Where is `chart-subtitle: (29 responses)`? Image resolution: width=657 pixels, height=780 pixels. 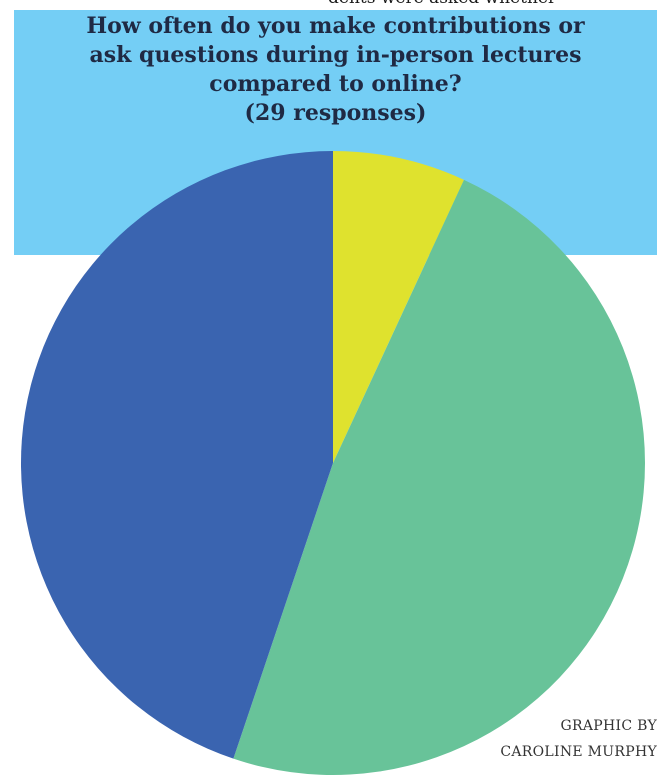 chart-subtitle: (29 responses) is located at coordinates (335, 113).